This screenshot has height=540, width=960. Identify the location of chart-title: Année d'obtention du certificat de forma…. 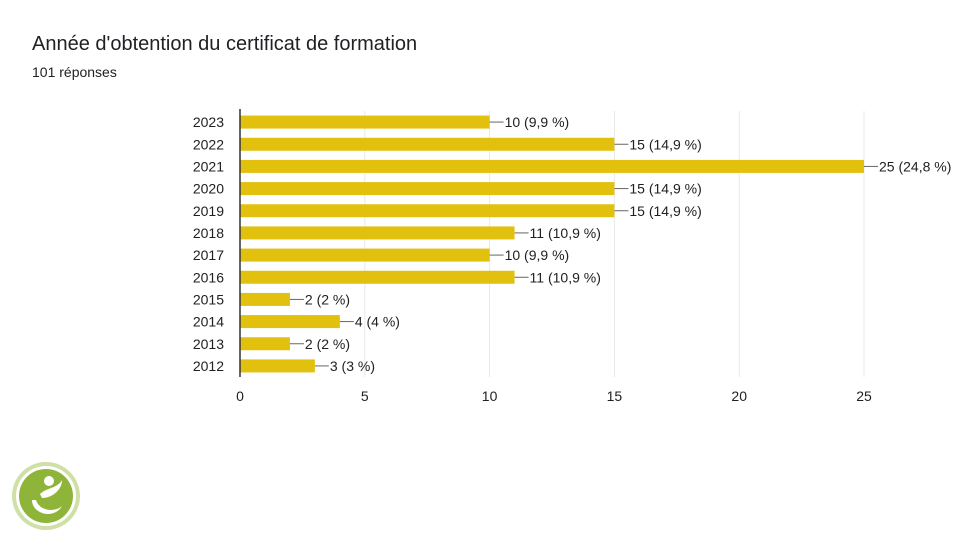
(225, 44).